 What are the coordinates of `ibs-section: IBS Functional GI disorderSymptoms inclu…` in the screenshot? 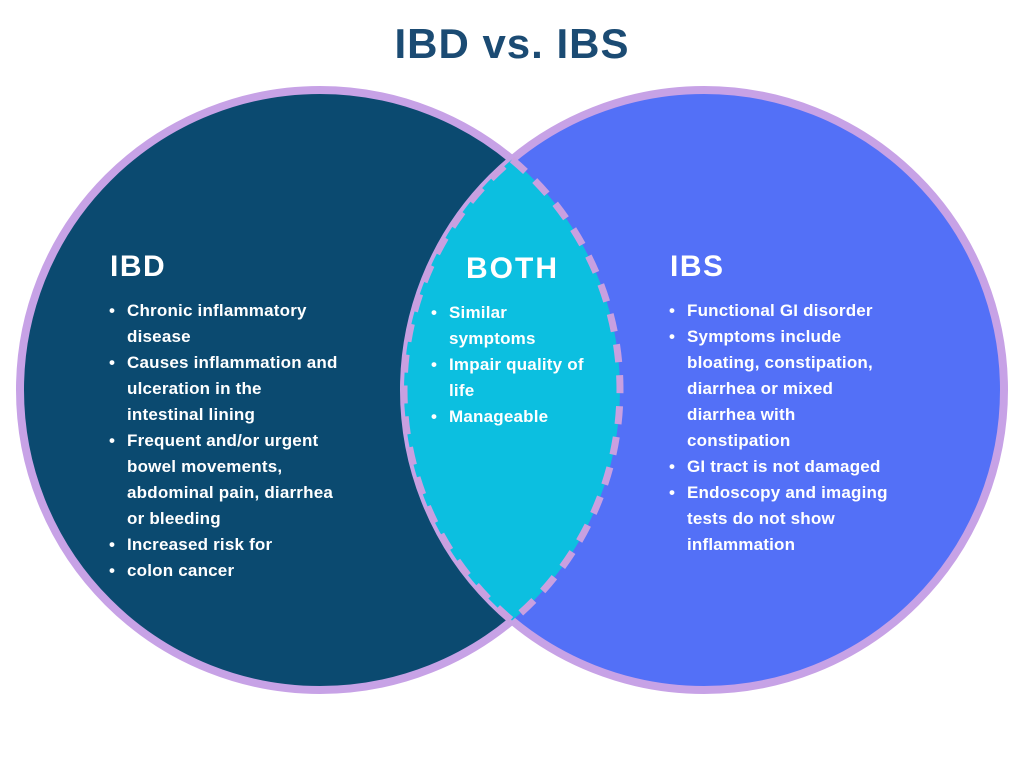 It's located at (801, 404).